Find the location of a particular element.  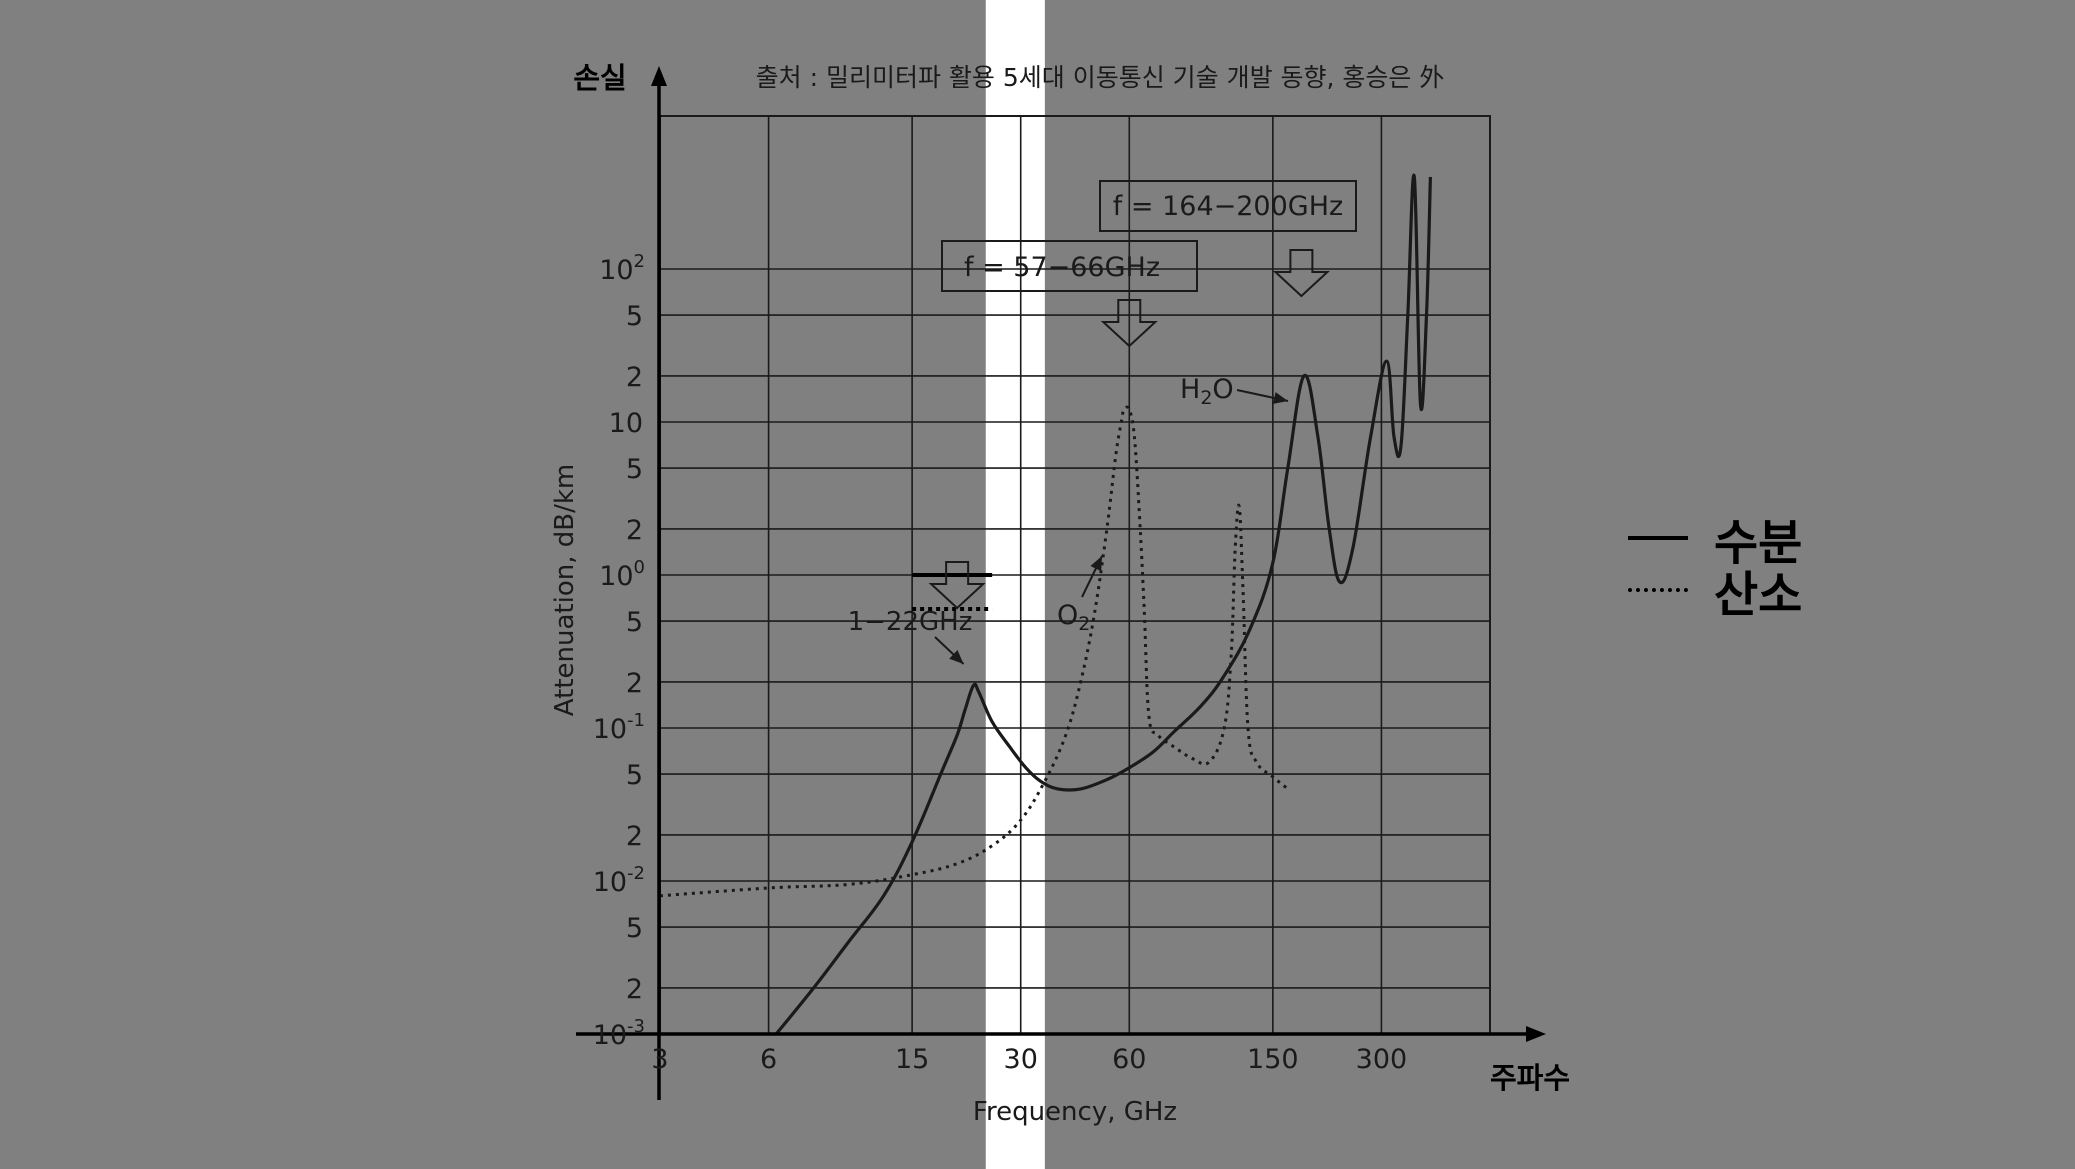

legend-item-water: 수분 is located at coordinates (1715, 541).